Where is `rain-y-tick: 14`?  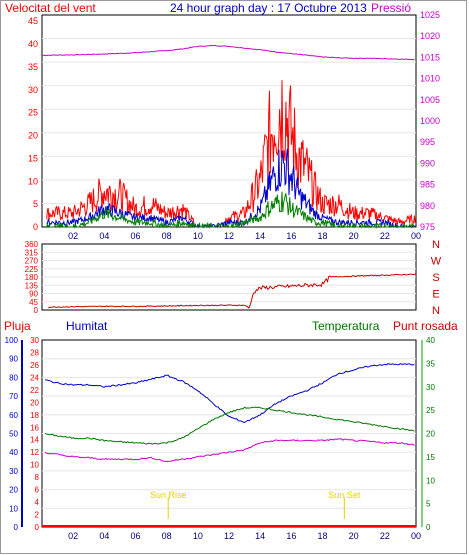 rain-y-tick: 14 is located at coordinates (34, 440).